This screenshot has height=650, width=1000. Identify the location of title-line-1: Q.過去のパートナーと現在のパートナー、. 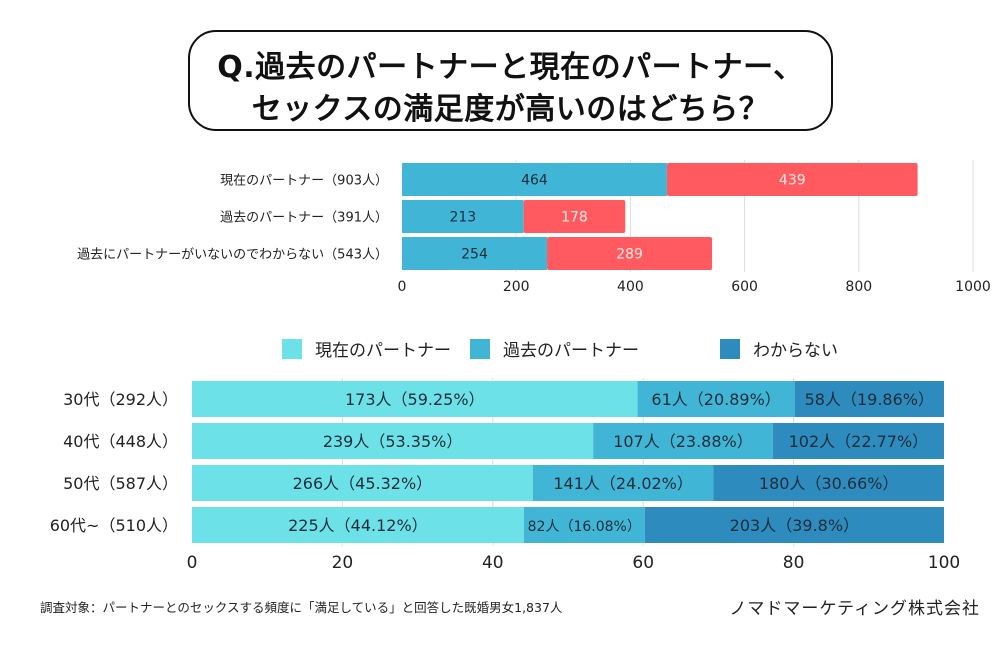
(510, 67).